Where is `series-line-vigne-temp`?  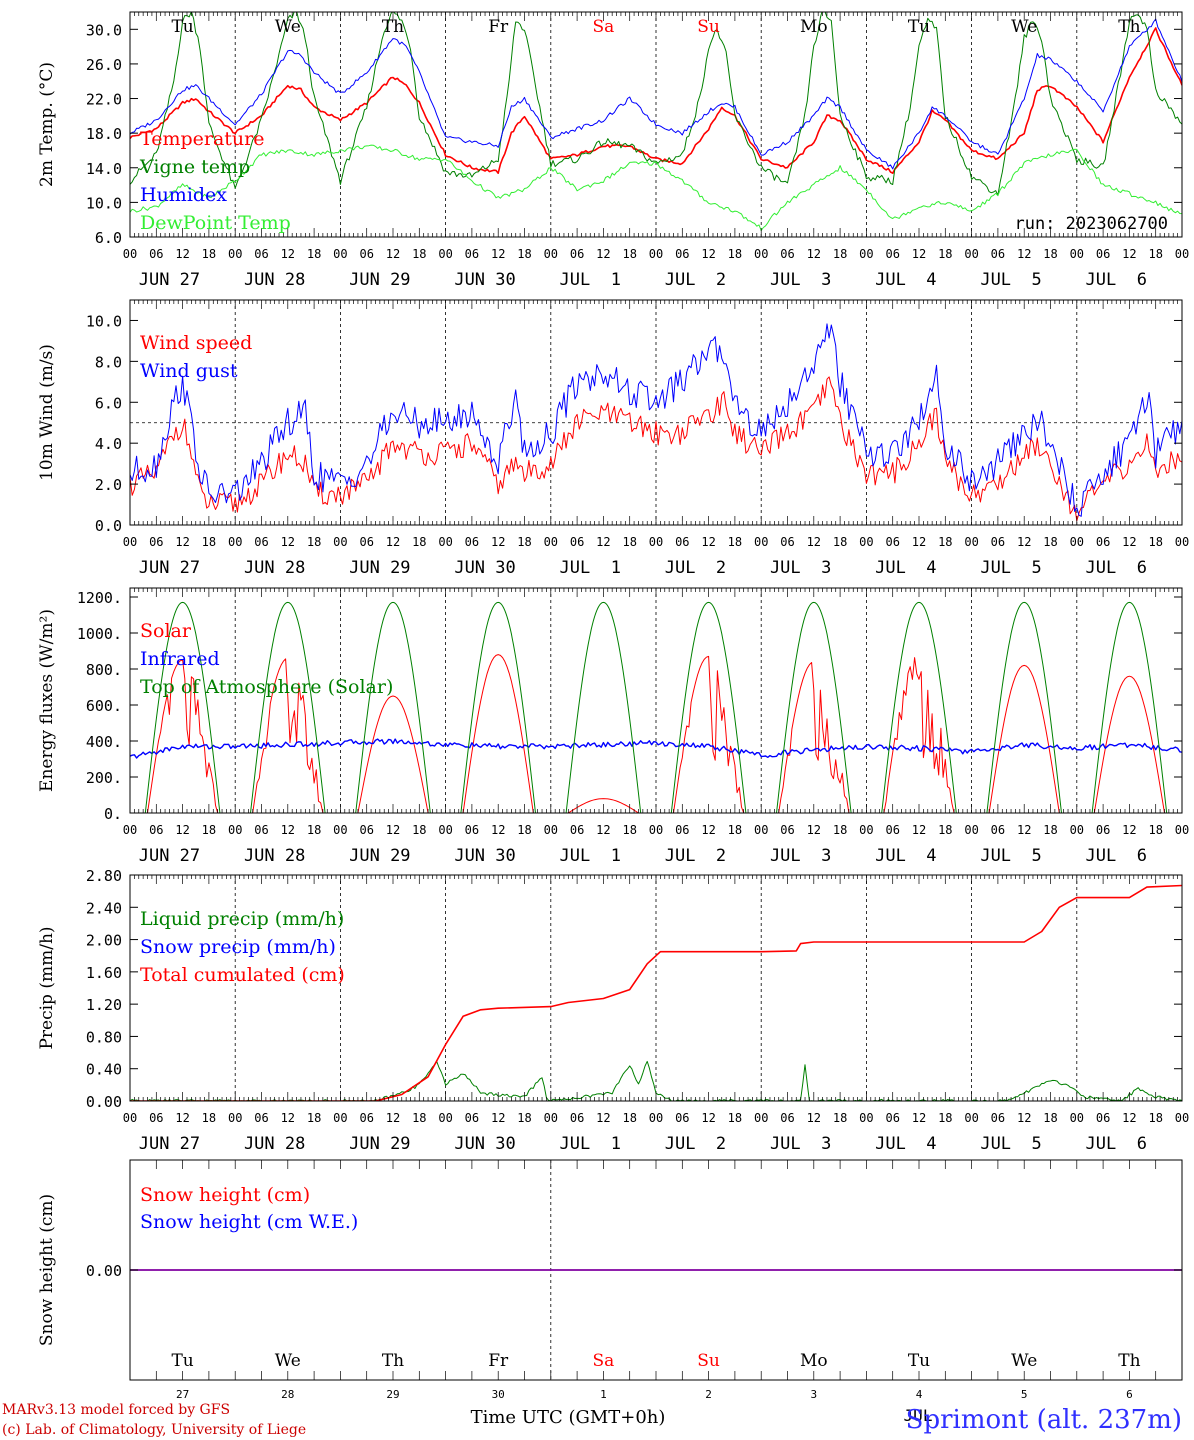
series-line-vigne-temp is located at coordinates (656, 104).